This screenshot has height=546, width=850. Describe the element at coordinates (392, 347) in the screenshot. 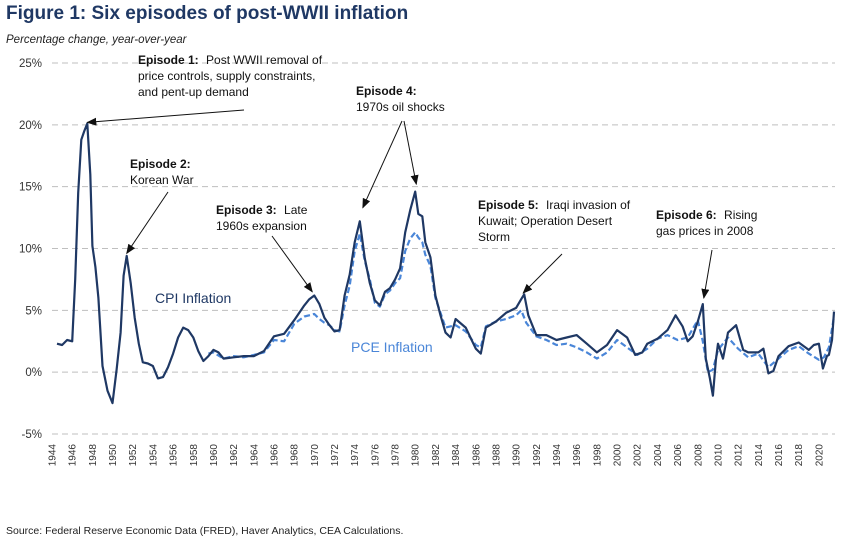

I see `pce-series-label: PCE Inflation` at that location.